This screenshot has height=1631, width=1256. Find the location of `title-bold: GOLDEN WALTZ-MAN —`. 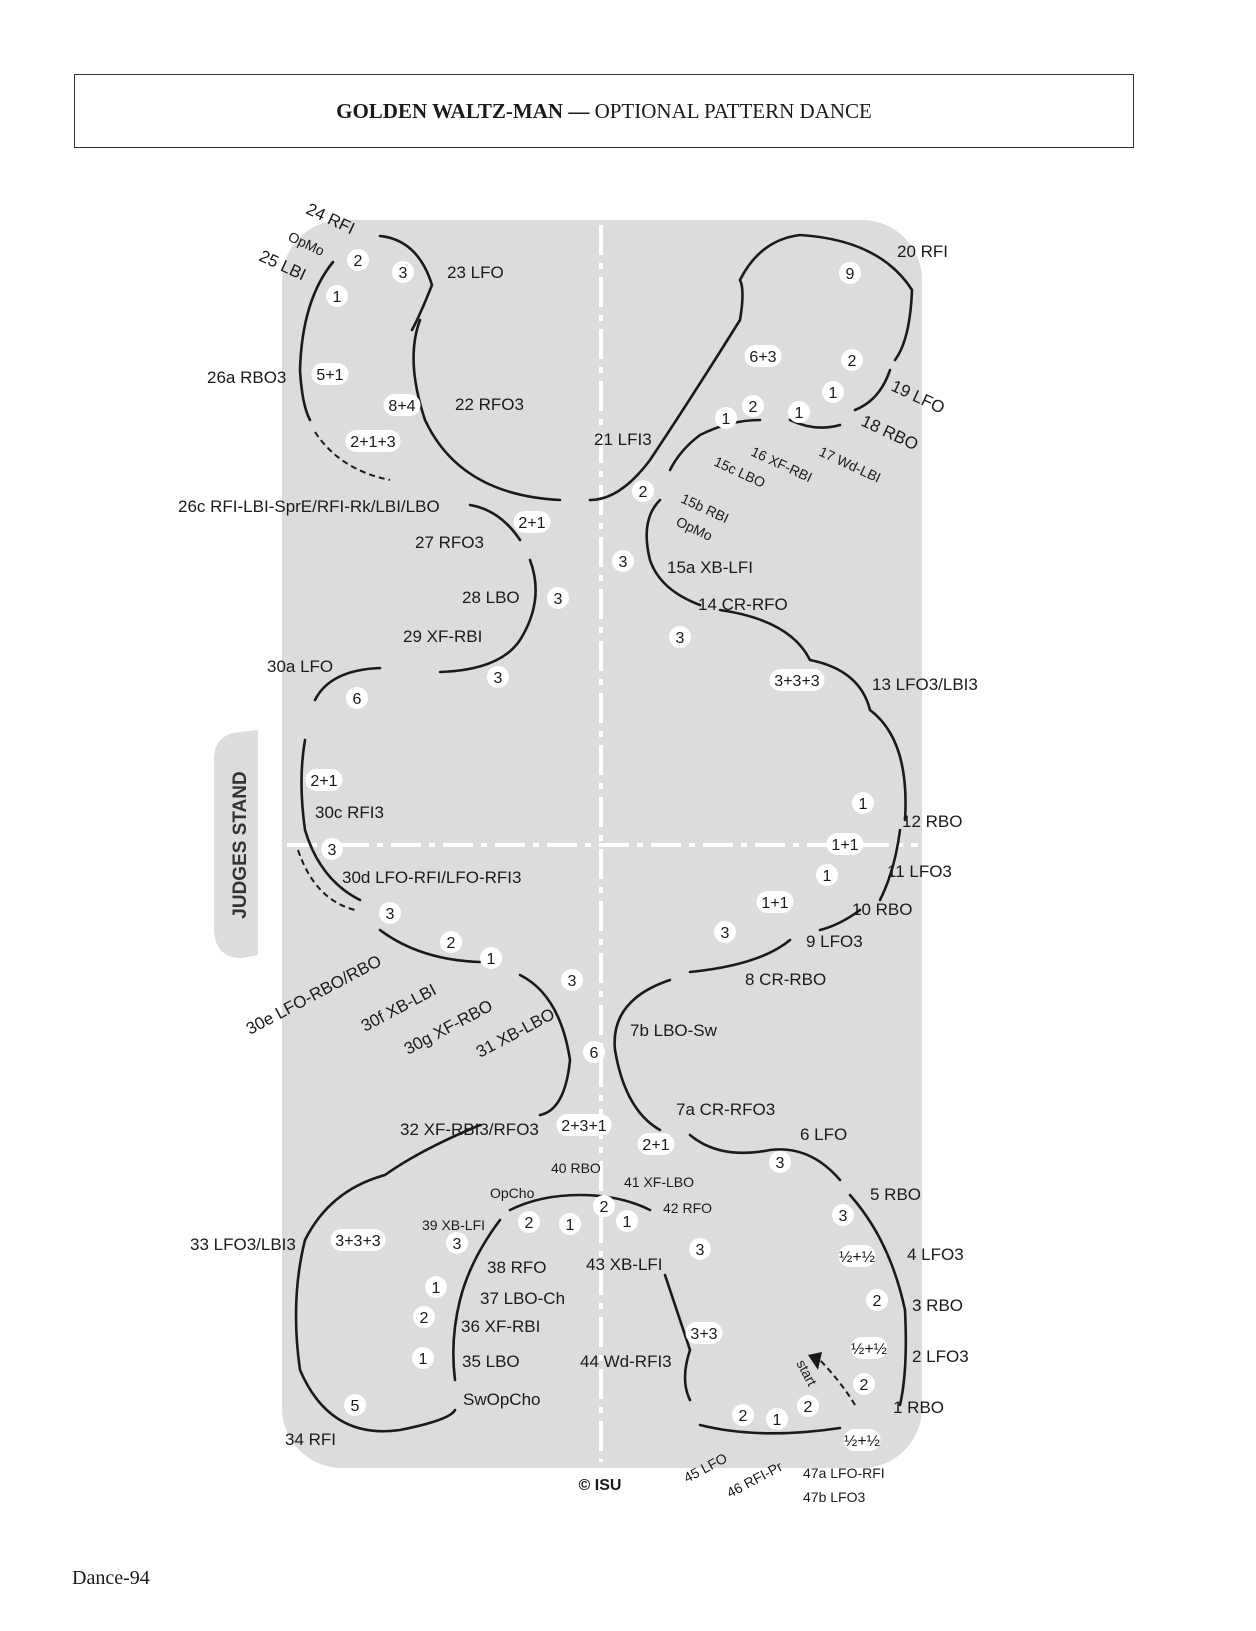

title-bold: GOLDEN WALTZ-MAN — is located at coordinates (463, 110).